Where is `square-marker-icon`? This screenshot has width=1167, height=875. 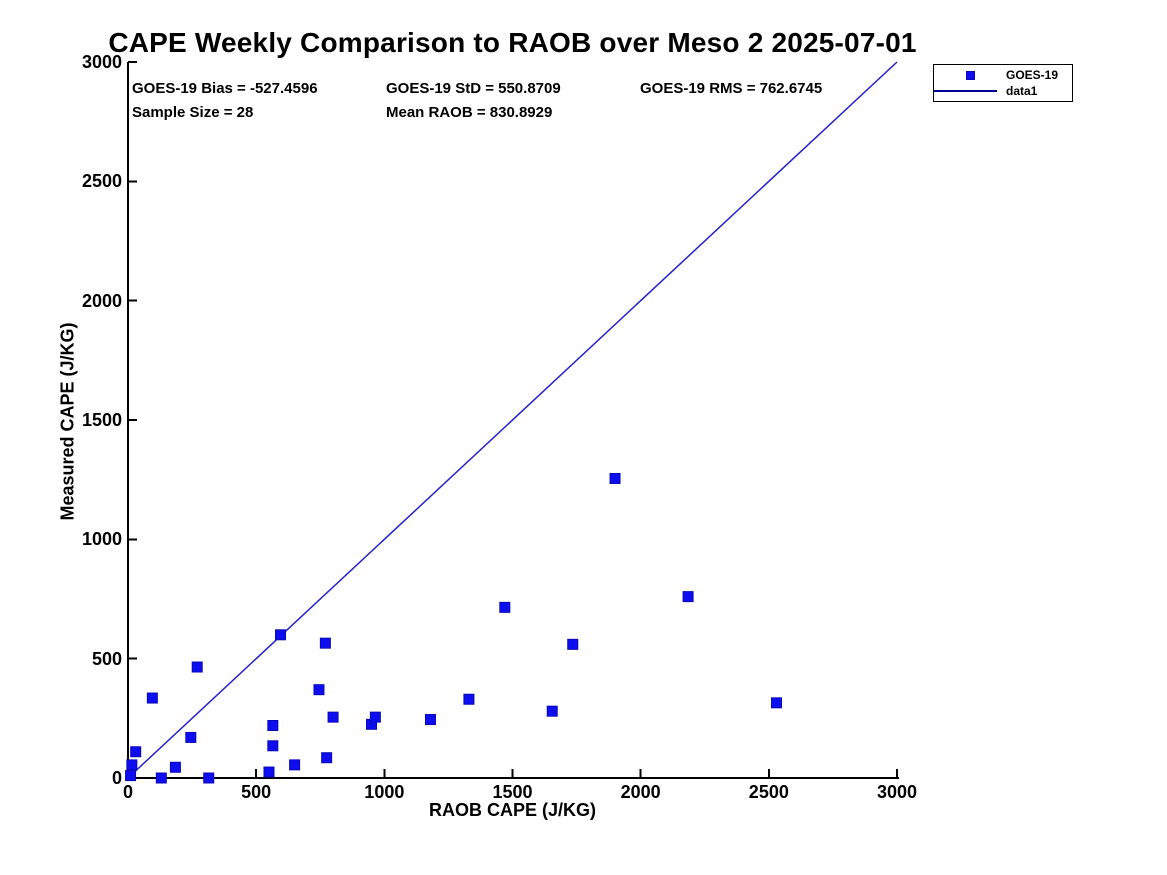 square-marker-icon is located at coordinates (970, 75).